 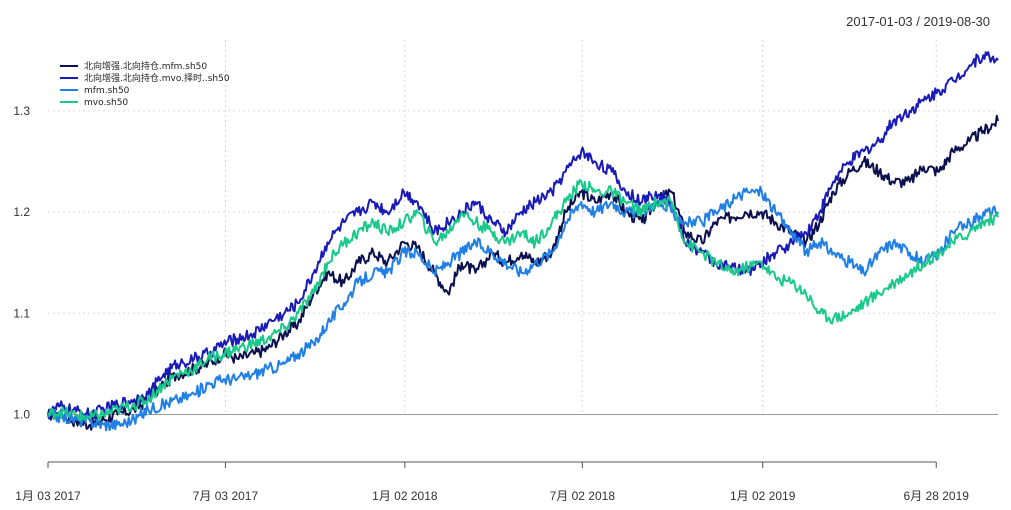 I want to click on x-tick-label-0: 1月 03 2017, so click(x=48, y=496).